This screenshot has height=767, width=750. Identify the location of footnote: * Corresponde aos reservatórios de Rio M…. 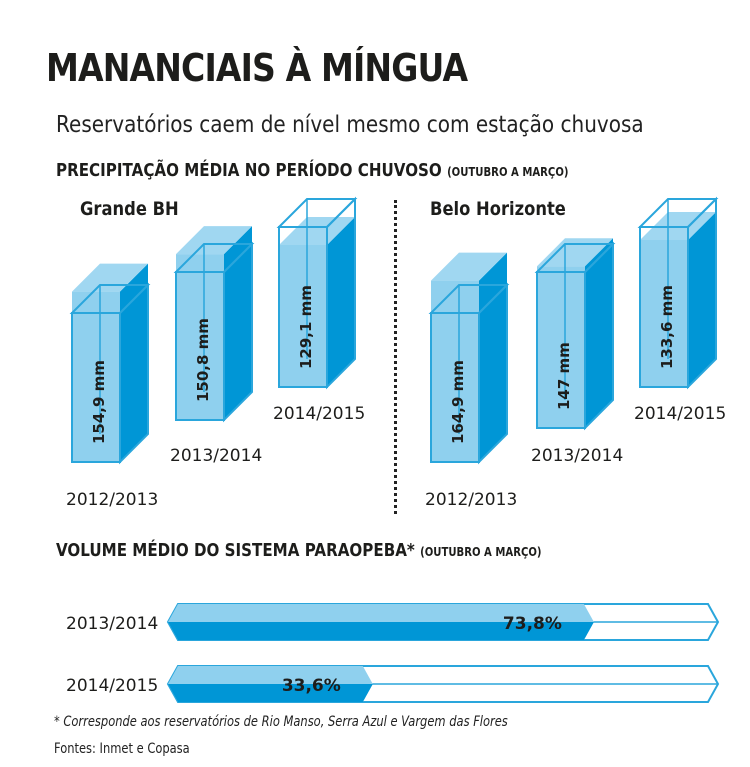
(281, 722).